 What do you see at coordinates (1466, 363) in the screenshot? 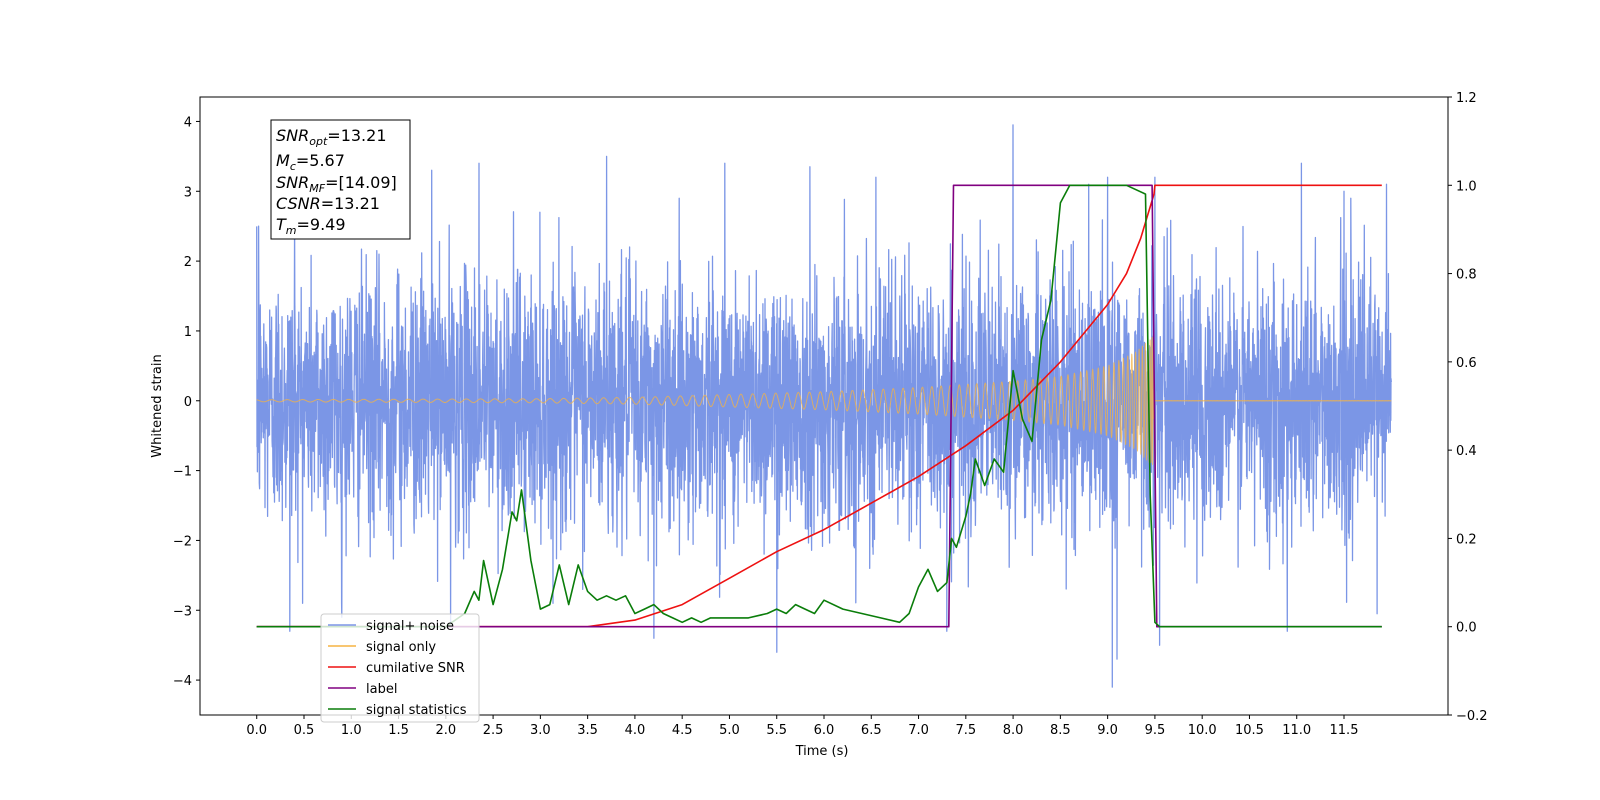
I see `y2-tick-label: 0.6` at bounding box center [1466, 363].